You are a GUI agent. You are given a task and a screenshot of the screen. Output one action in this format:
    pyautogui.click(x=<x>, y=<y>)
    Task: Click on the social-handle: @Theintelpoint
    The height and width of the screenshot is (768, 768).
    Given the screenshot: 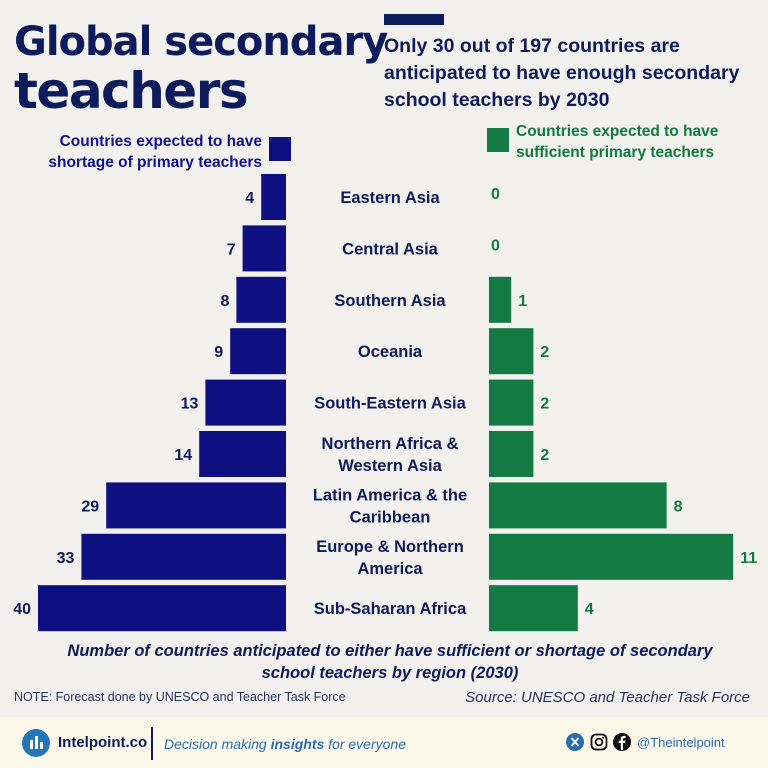 What is the action you would take?
    pyautogui.click(x=681, y=742)
    